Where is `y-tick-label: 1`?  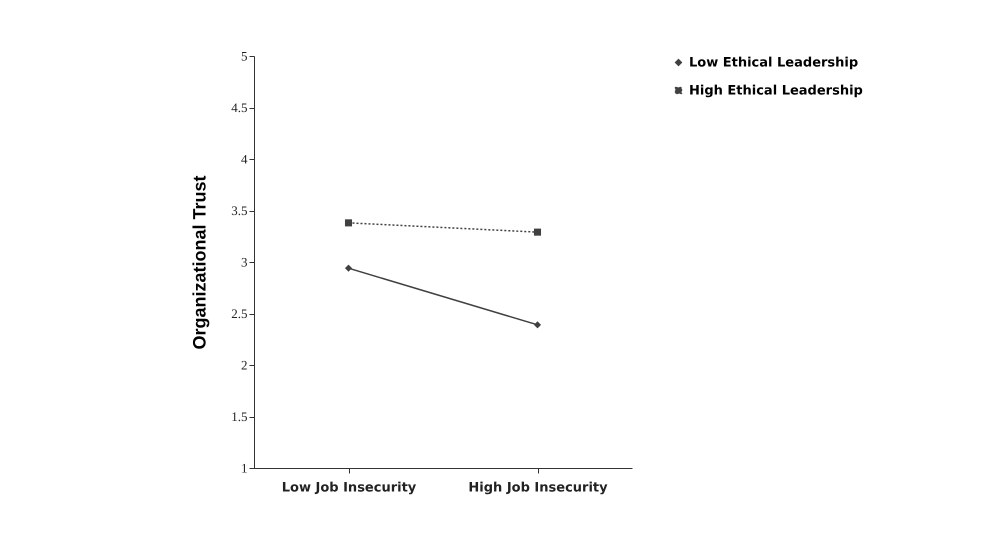
y-tick-label: 1 is located at coordinates (244, 468).